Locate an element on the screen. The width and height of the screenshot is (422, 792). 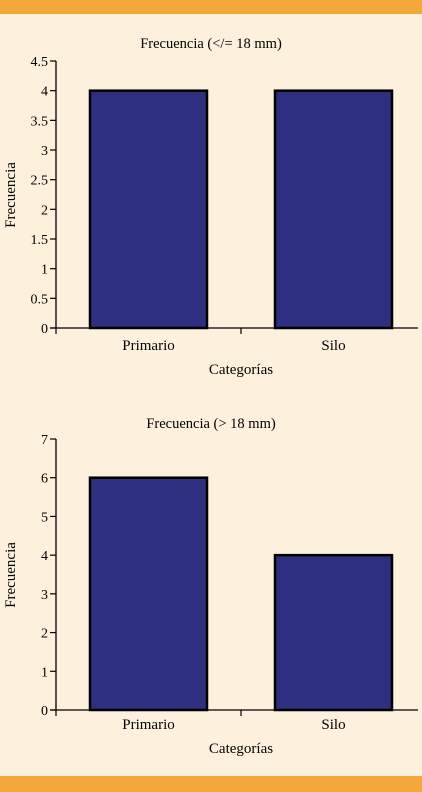
y-tick-label: 2.5 is located at coordinates (40, 181).